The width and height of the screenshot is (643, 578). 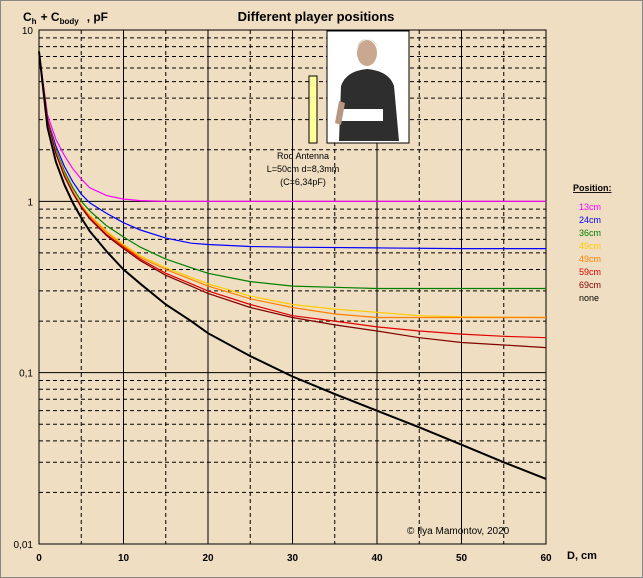 What do you see at coordinates (458, 531) in the screenshot?
I see `copyright-label: © Ilya Mamontov, 2020` at bounding box center [458, 531].